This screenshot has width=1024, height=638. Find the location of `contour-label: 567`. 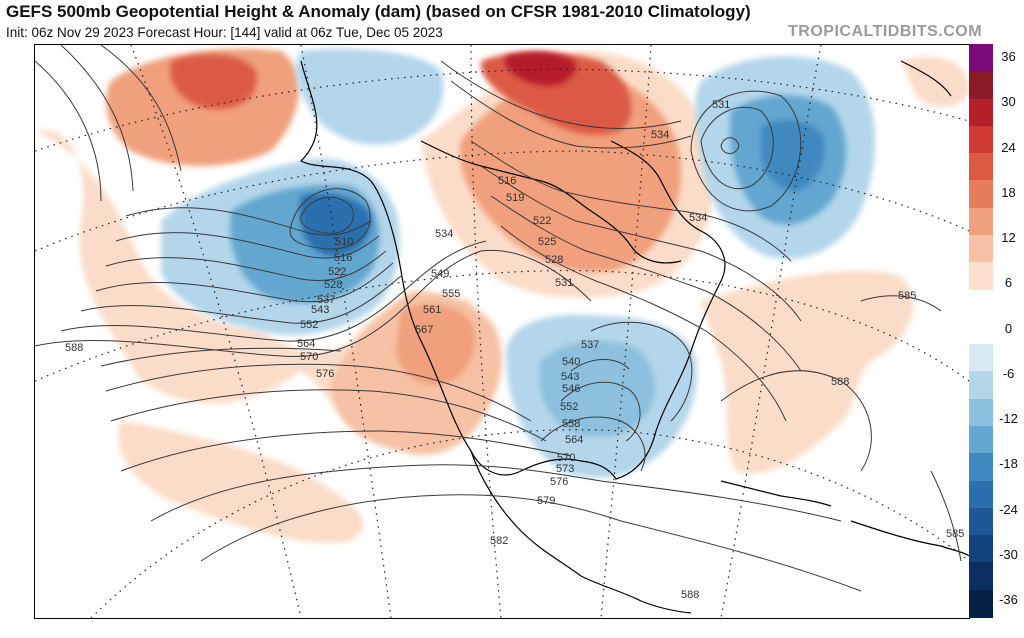

contour-label: 567 is located at coordinates (424, 330).